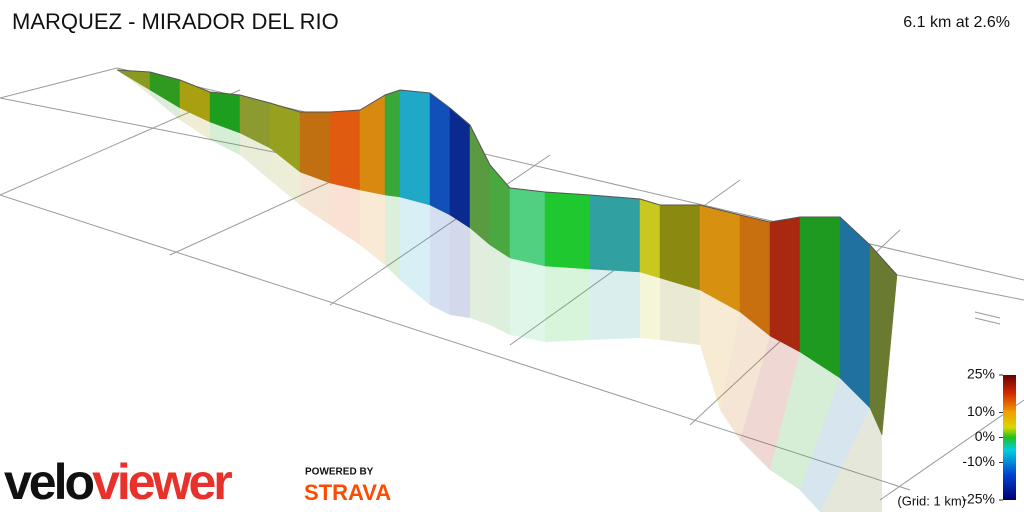  I want to click on logo-velo: veloviewer, so click(118, 482).